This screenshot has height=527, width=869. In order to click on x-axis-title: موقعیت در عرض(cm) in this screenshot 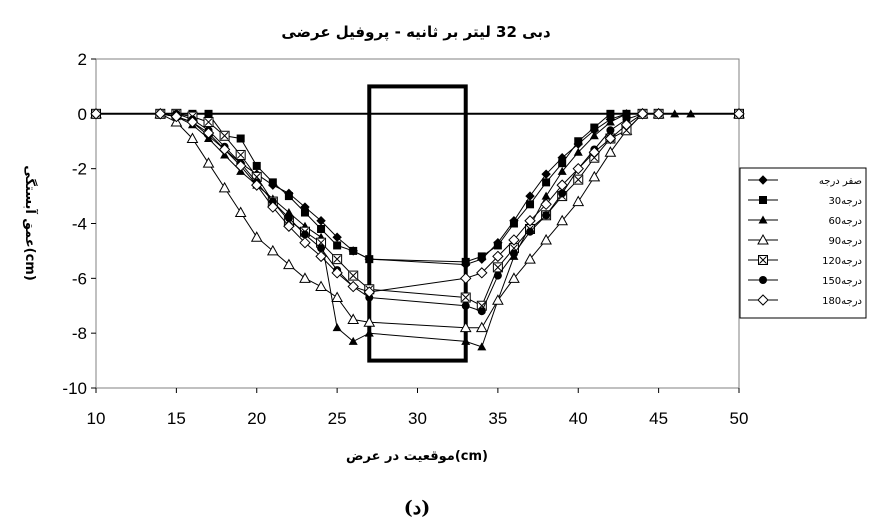, I will do `click(417, 456)`.